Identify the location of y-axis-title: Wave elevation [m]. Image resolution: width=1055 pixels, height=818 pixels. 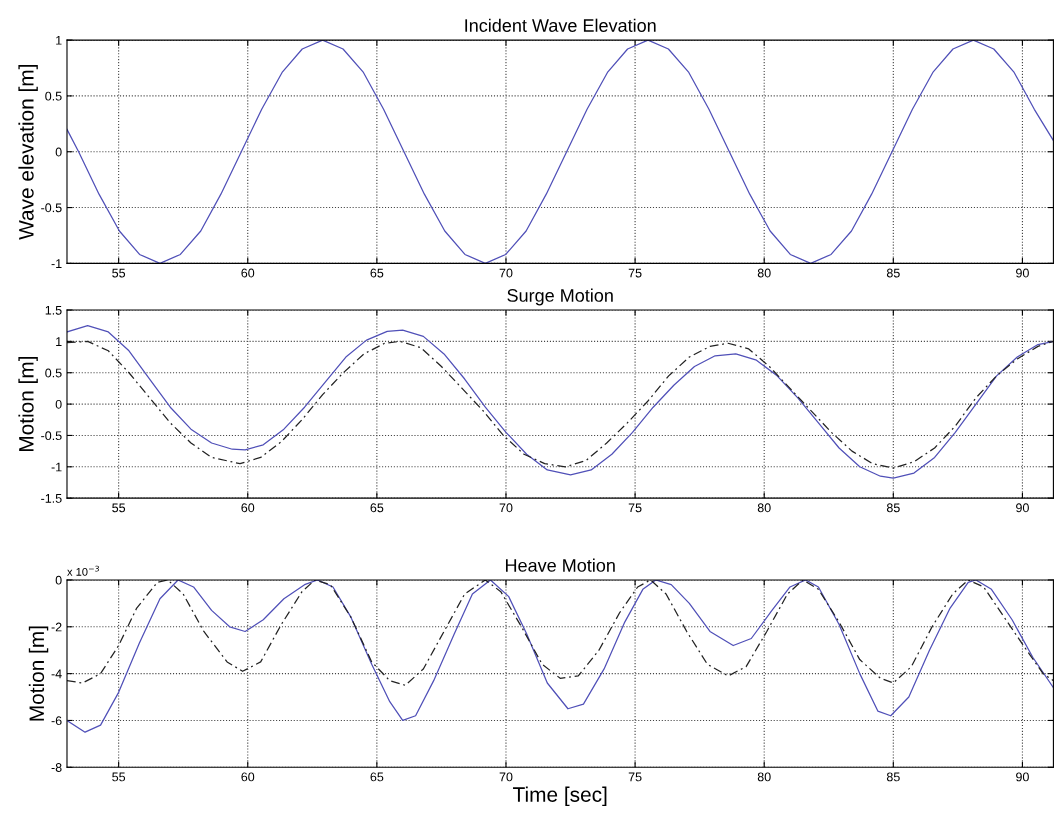
(28, 152).